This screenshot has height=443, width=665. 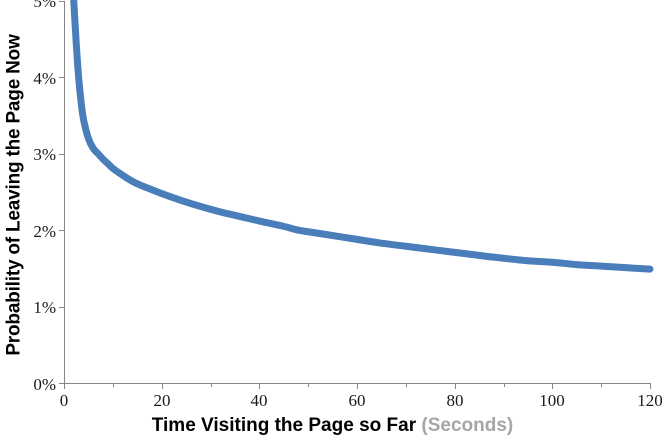 What do you see at coordinates (44, 78) in the screenshot?
I see `y-tick-label-4: 4%` at bounding box center [44, 78].